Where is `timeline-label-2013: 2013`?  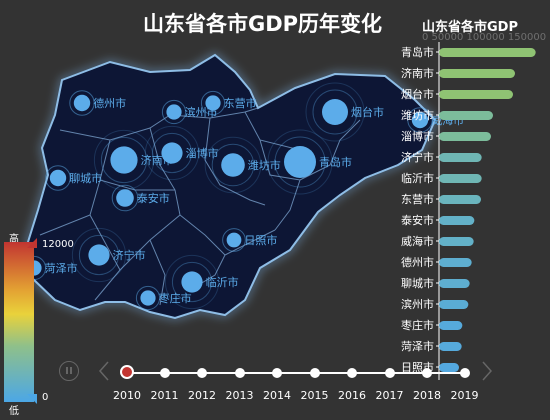
timeline-label-2013: 2013 is located at coordinates (239, 395).